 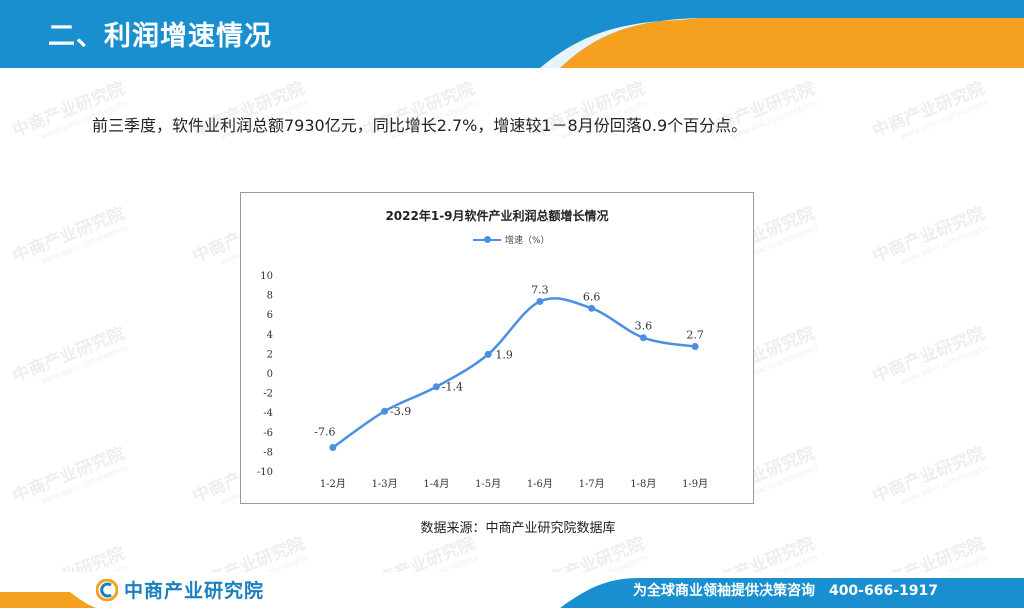 I want to click on chart-legend: 增速（%）, so click(x=511, y=239).